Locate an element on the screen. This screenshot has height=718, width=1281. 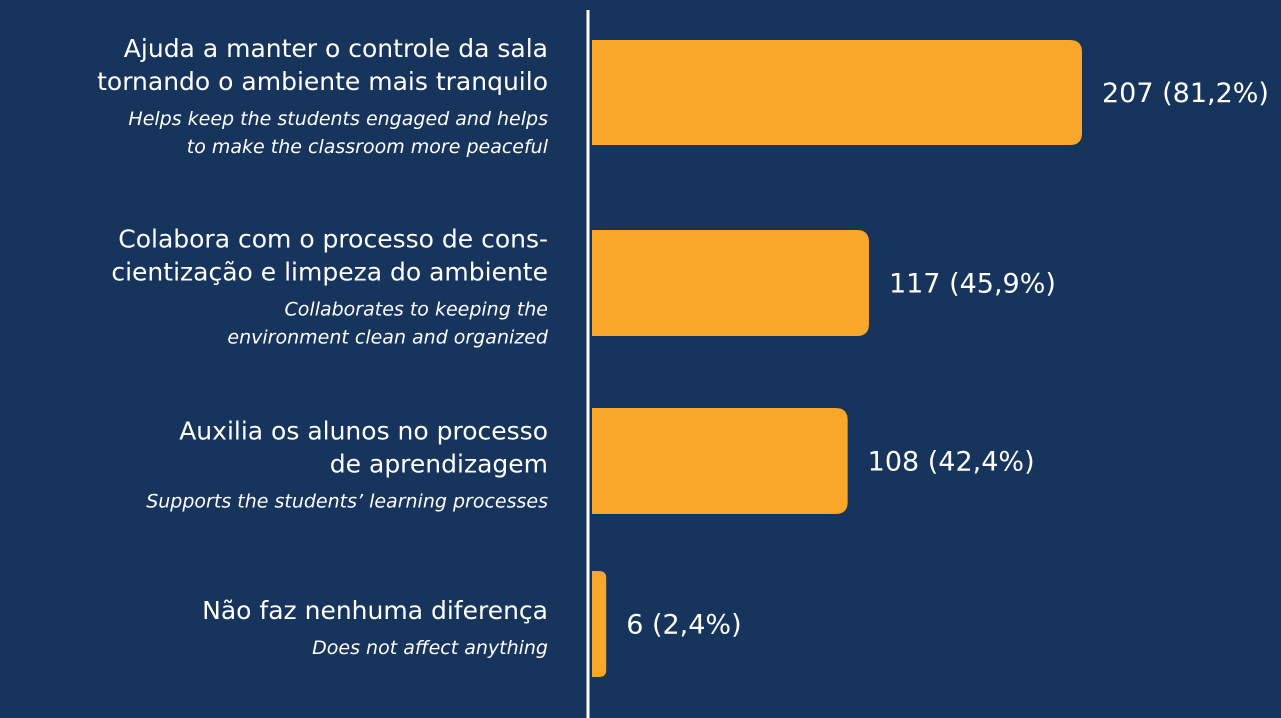
value-label: 108 (42,4%) is located at coordinates (951, 462).